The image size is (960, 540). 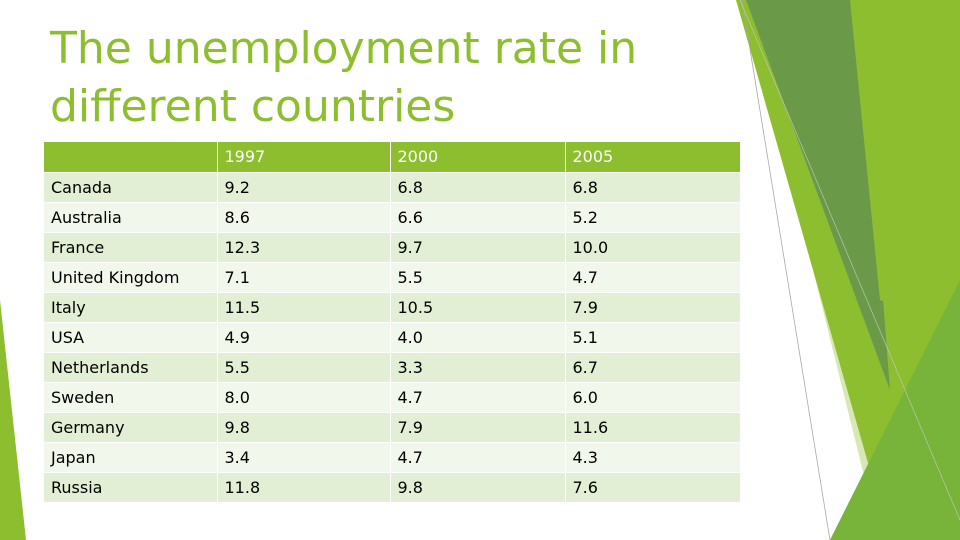 I want to click on country-cell: Australia, so click(x=131, y=217).